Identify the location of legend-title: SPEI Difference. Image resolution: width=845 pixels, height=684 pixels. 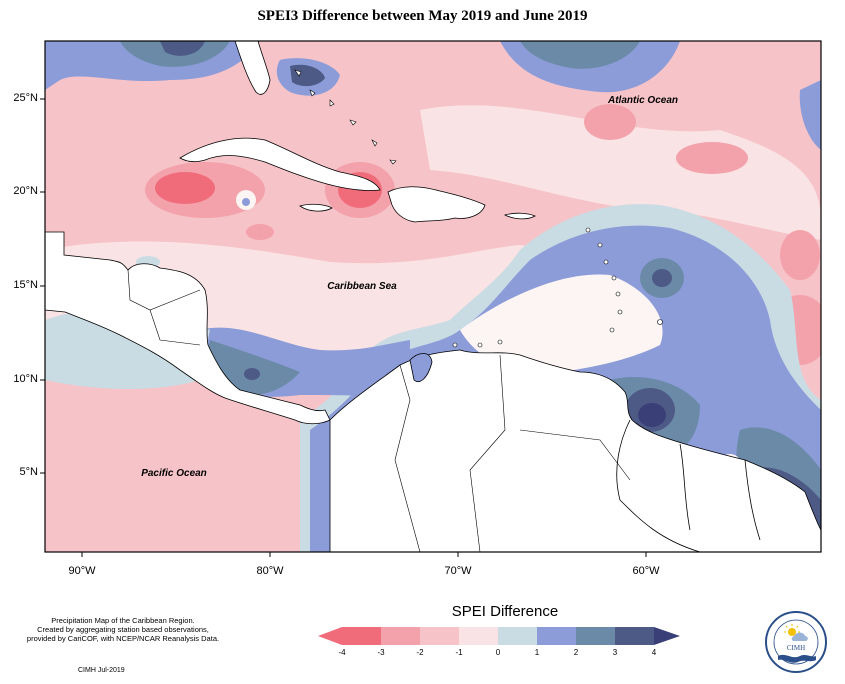
(505, 611).